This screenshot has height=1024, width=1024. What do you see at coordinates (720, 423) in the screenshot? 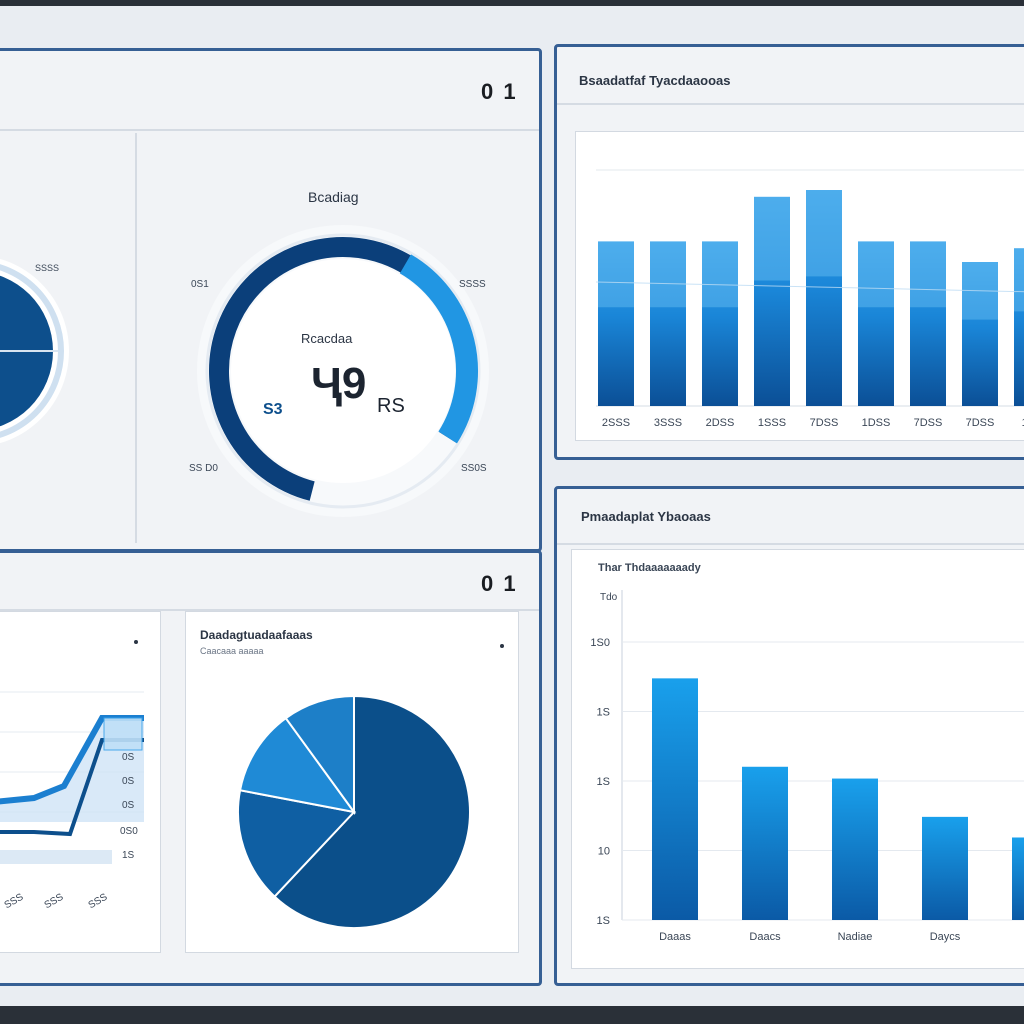
I see `x-tick-label: 2DSS` at bounding box center [720, 423].